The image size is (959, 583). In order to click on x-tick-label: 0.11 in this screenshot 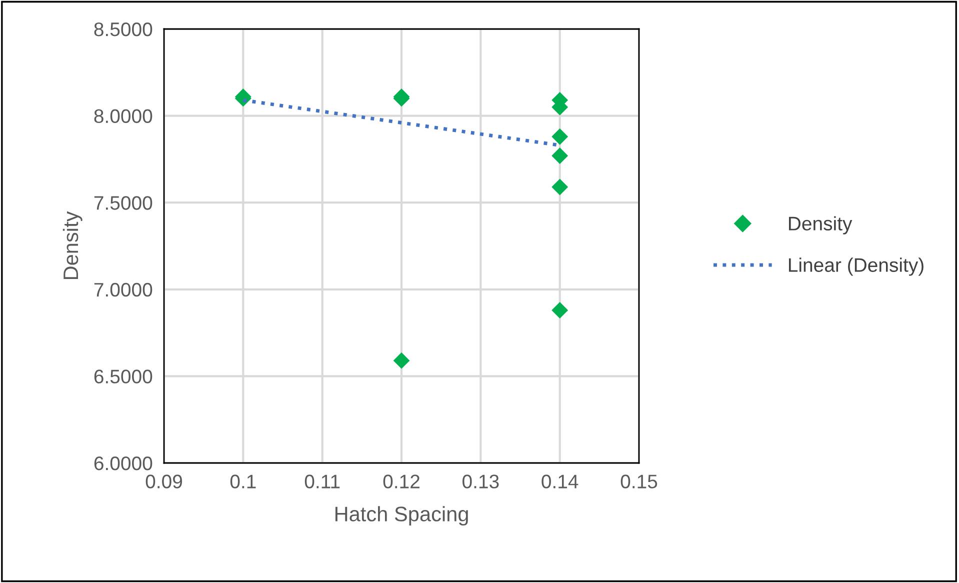, I will do `click(322, 481)`.